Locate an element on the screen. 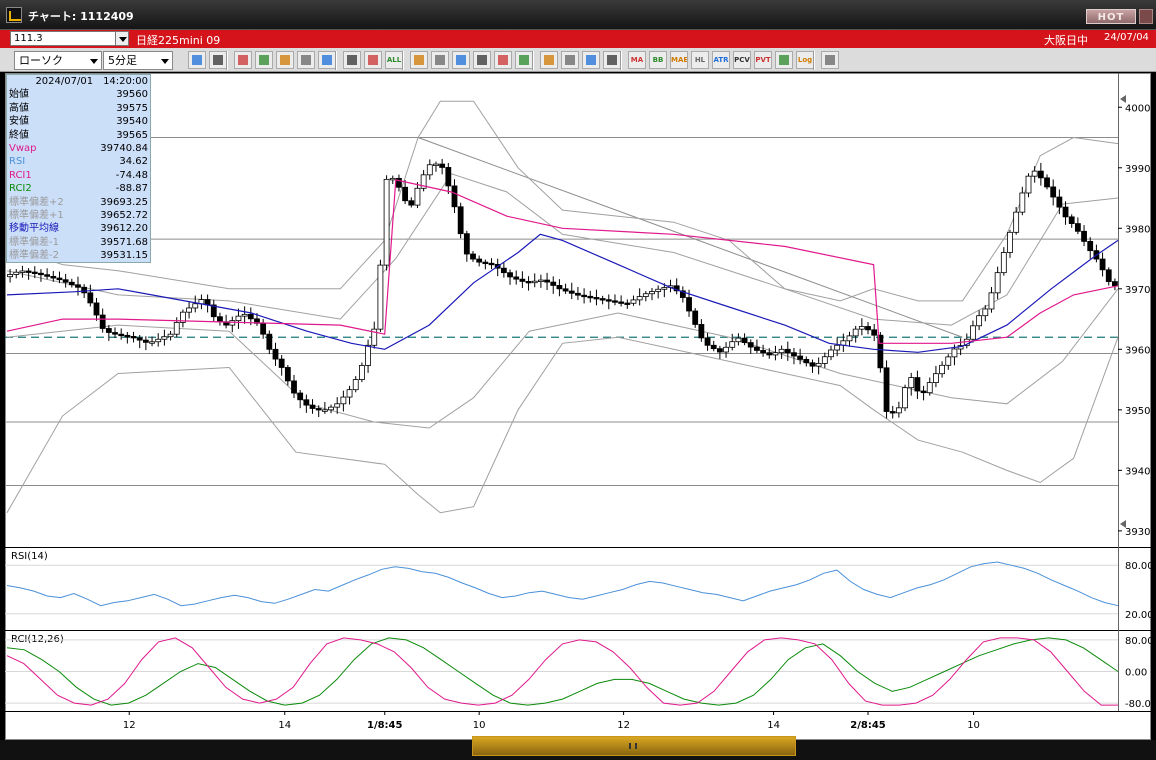 This screenshot has height=760, width=1156. ma-icon: MA is located at coordinates (637, 60).